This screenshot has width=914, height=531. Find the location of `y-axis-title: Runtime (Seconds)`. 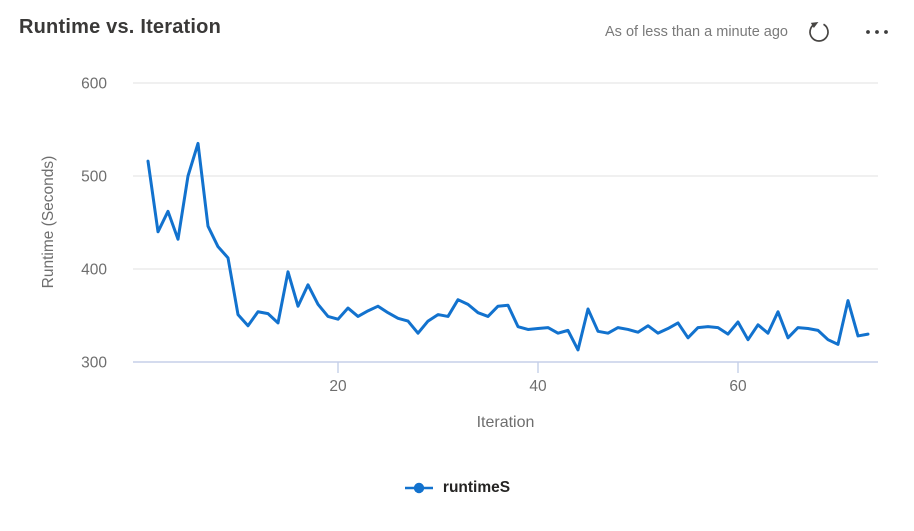

y-axis-title: Runtime (Seconds) is located at coordinates (48, 222).